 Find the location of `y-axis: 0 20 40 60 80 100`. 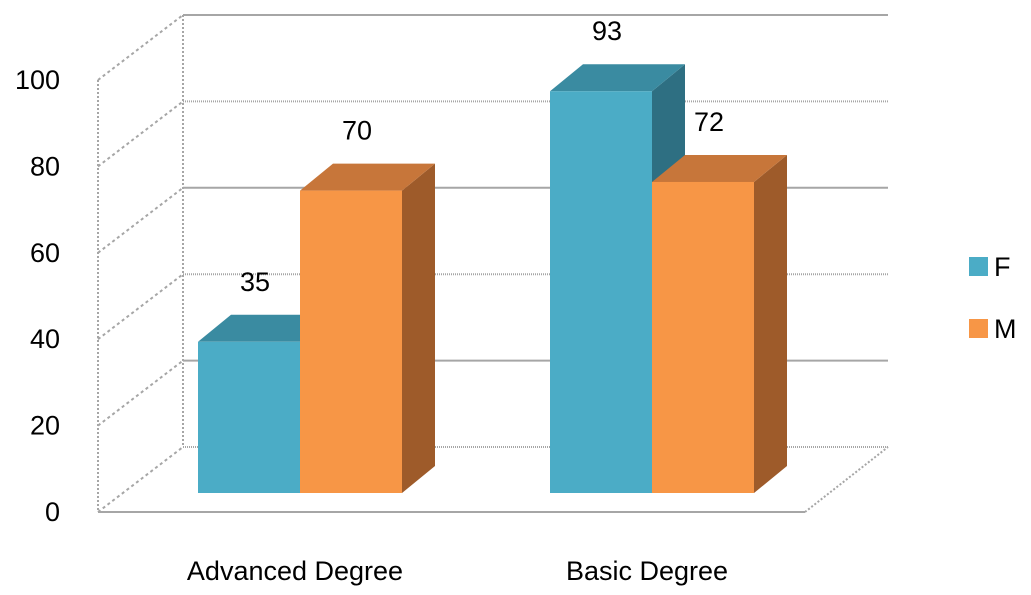

y-axis: 0 20 40 60 80 100 is located at coordinates (57, 296).